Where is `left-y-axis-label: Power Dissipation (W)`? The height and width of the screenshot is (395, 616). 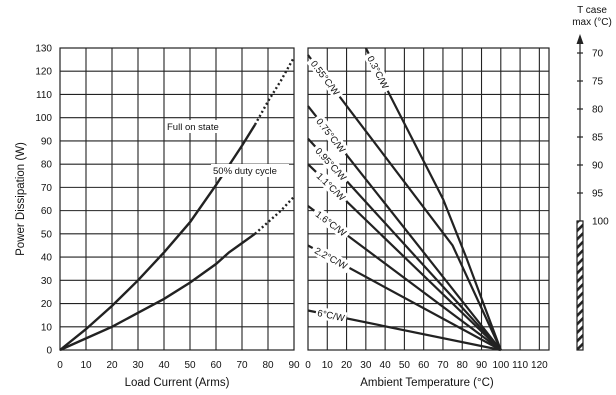
left-y-axis-label: Power Dissipation (W) is located at coordinates (21, 199).